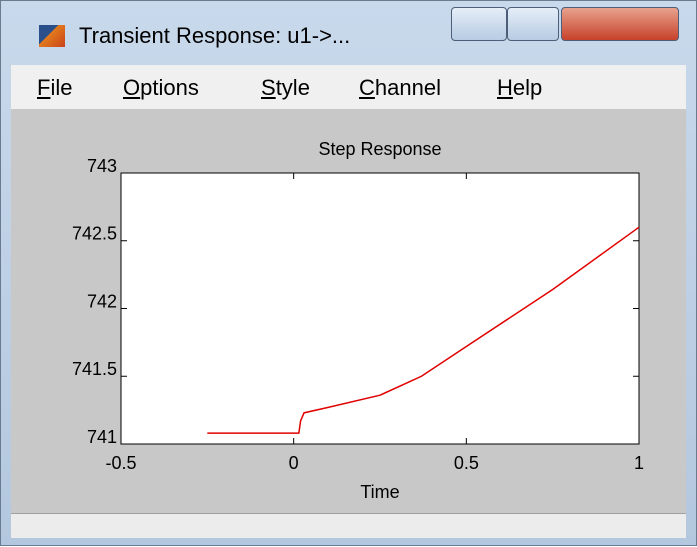  Describe the element at coordinates (161, 87) in the screenshot. I see `menu-item: Options` at that location.